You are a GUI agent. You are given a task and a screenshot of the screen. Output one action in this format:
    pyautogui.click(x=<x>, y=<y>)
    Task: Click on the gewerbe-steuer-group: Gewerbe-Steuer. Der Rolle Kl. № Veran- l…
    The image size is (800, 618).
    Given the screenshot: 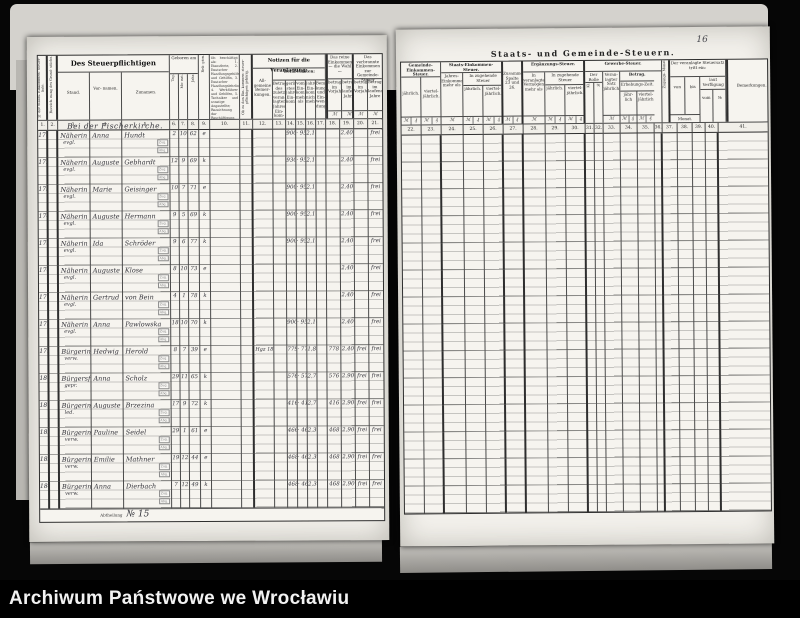 What is the action you would take?
    pyautogui.click(x=624, y=91)
    